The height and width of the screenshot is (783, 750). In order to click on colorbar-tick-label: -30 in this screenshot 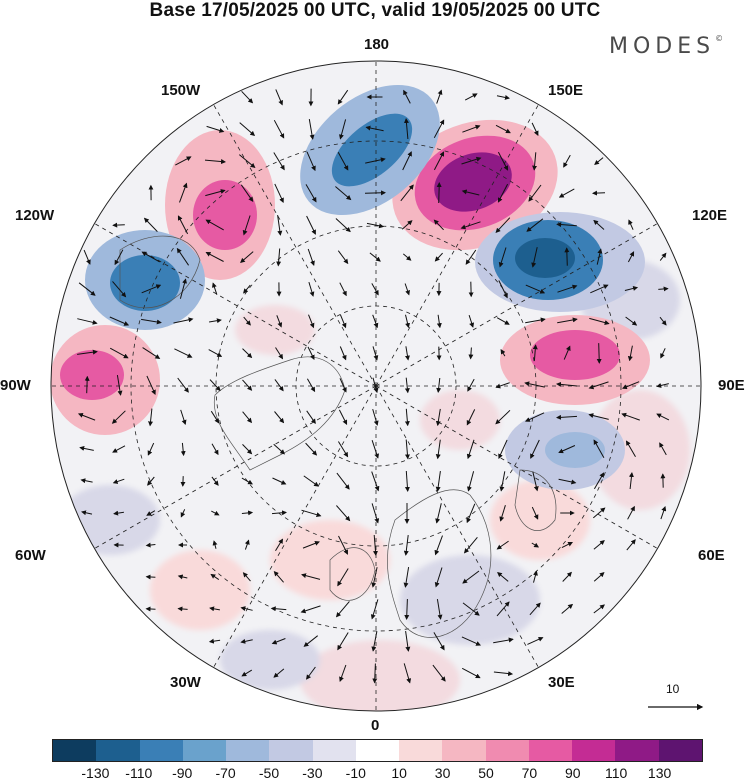, I will do `click(312, 773)`.